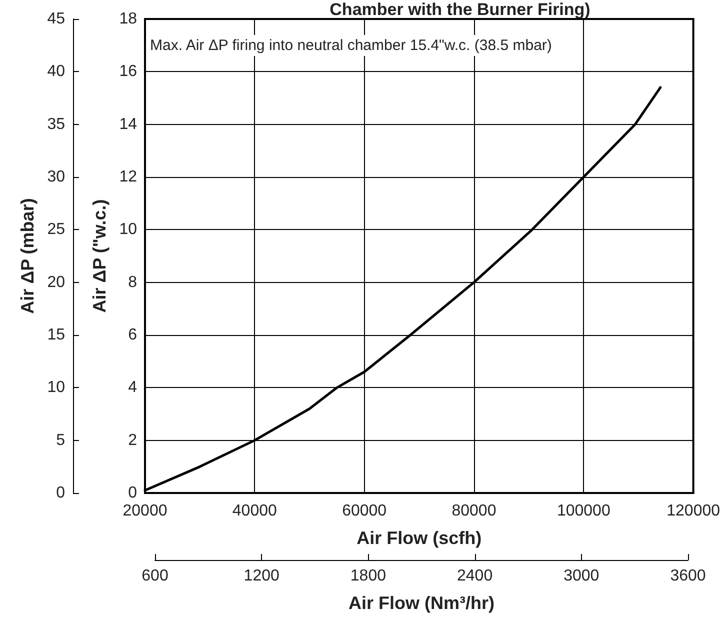  Describe the element at coordinates (262, 576) in the screenshot. I see `x2-tick-label: 1200` at that location.